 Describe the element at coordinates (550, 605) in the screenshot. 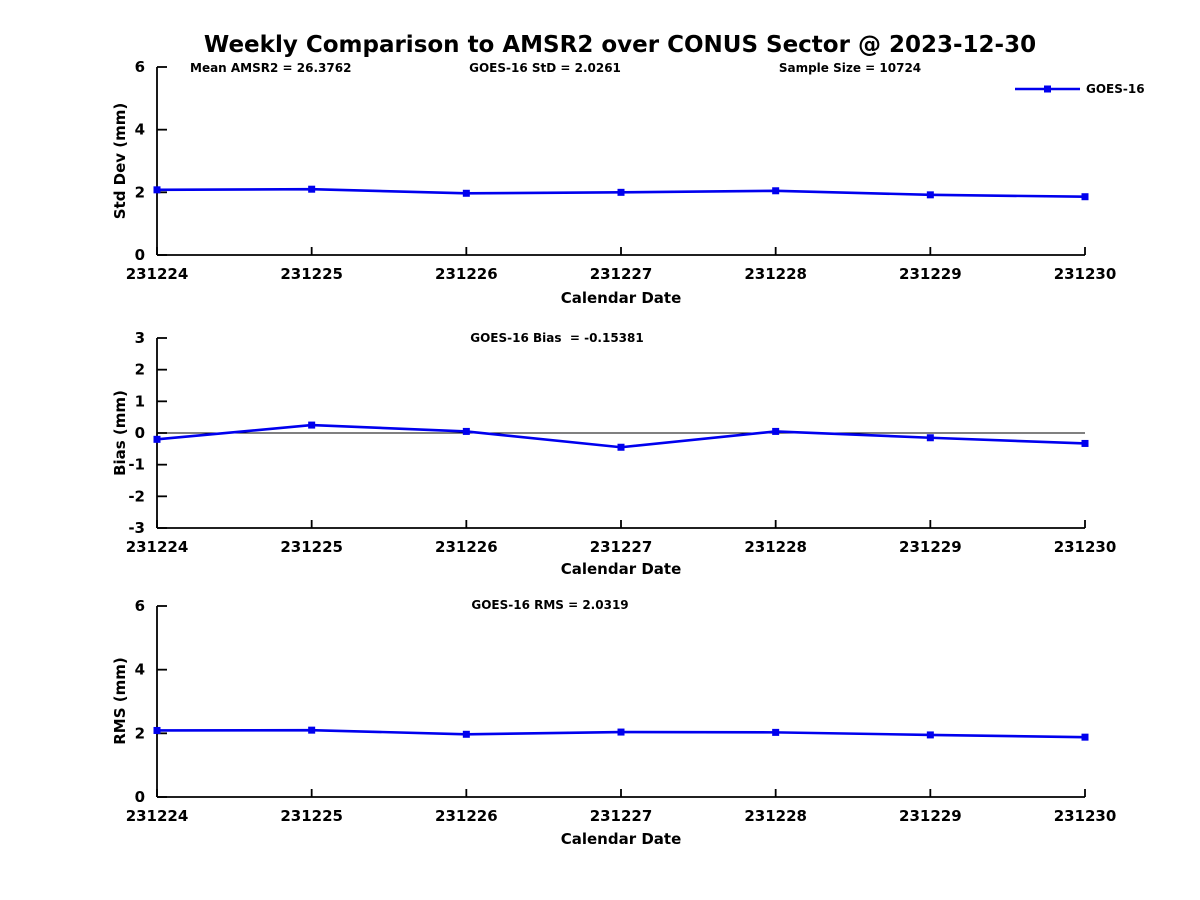

I see `annotation-goes16-rms: GOES-16 RMS = 2.0319` at that location.